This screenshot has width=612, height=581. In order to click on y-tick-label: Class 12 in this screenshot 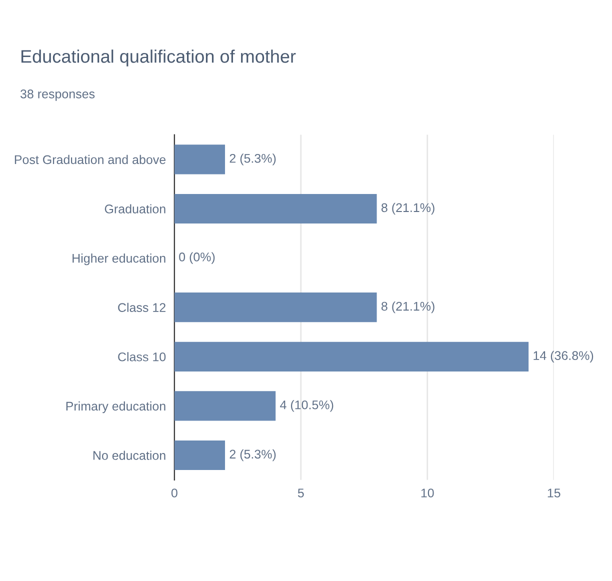, I will do `click(142, 307)`.